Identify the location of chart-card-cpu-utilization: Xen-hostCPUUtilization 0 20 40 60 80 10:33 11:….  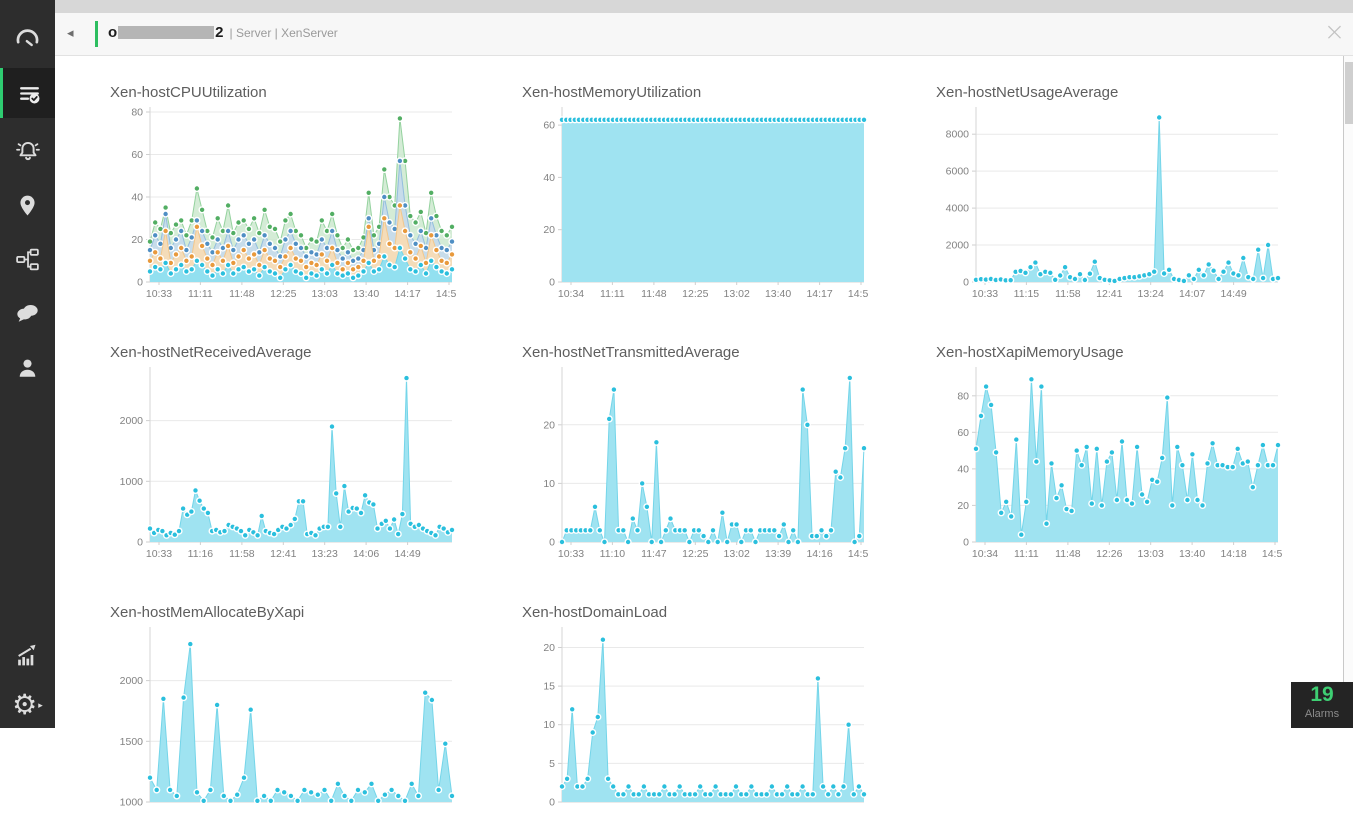
(284, 200).